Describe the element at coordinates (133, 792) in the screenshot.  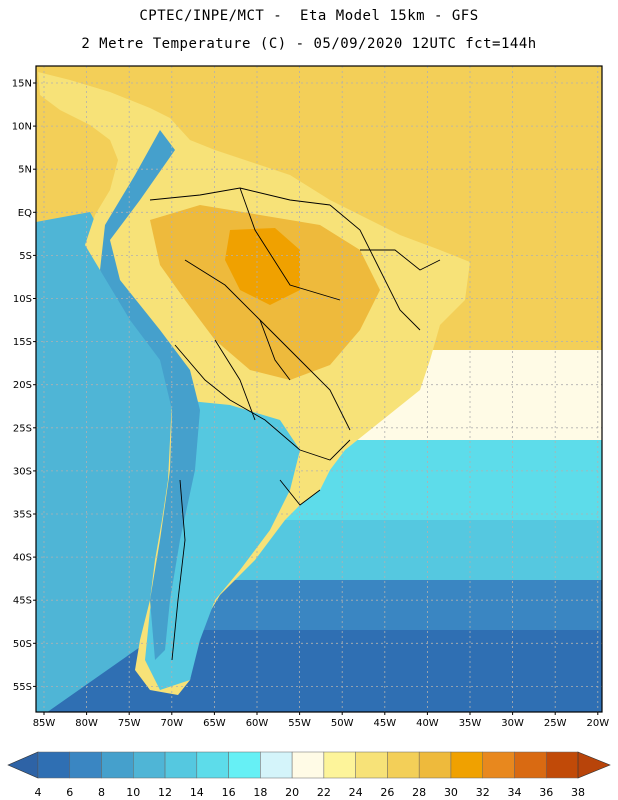
I see `colorbar-label: 10` at that location.